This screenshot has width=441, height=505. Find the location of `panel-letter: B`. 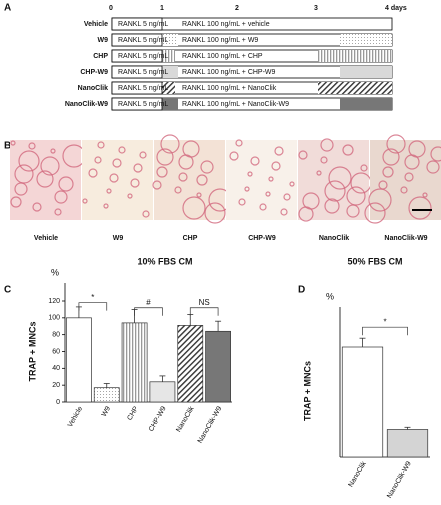

panel-letter: B is located at coordinates (7, 146).